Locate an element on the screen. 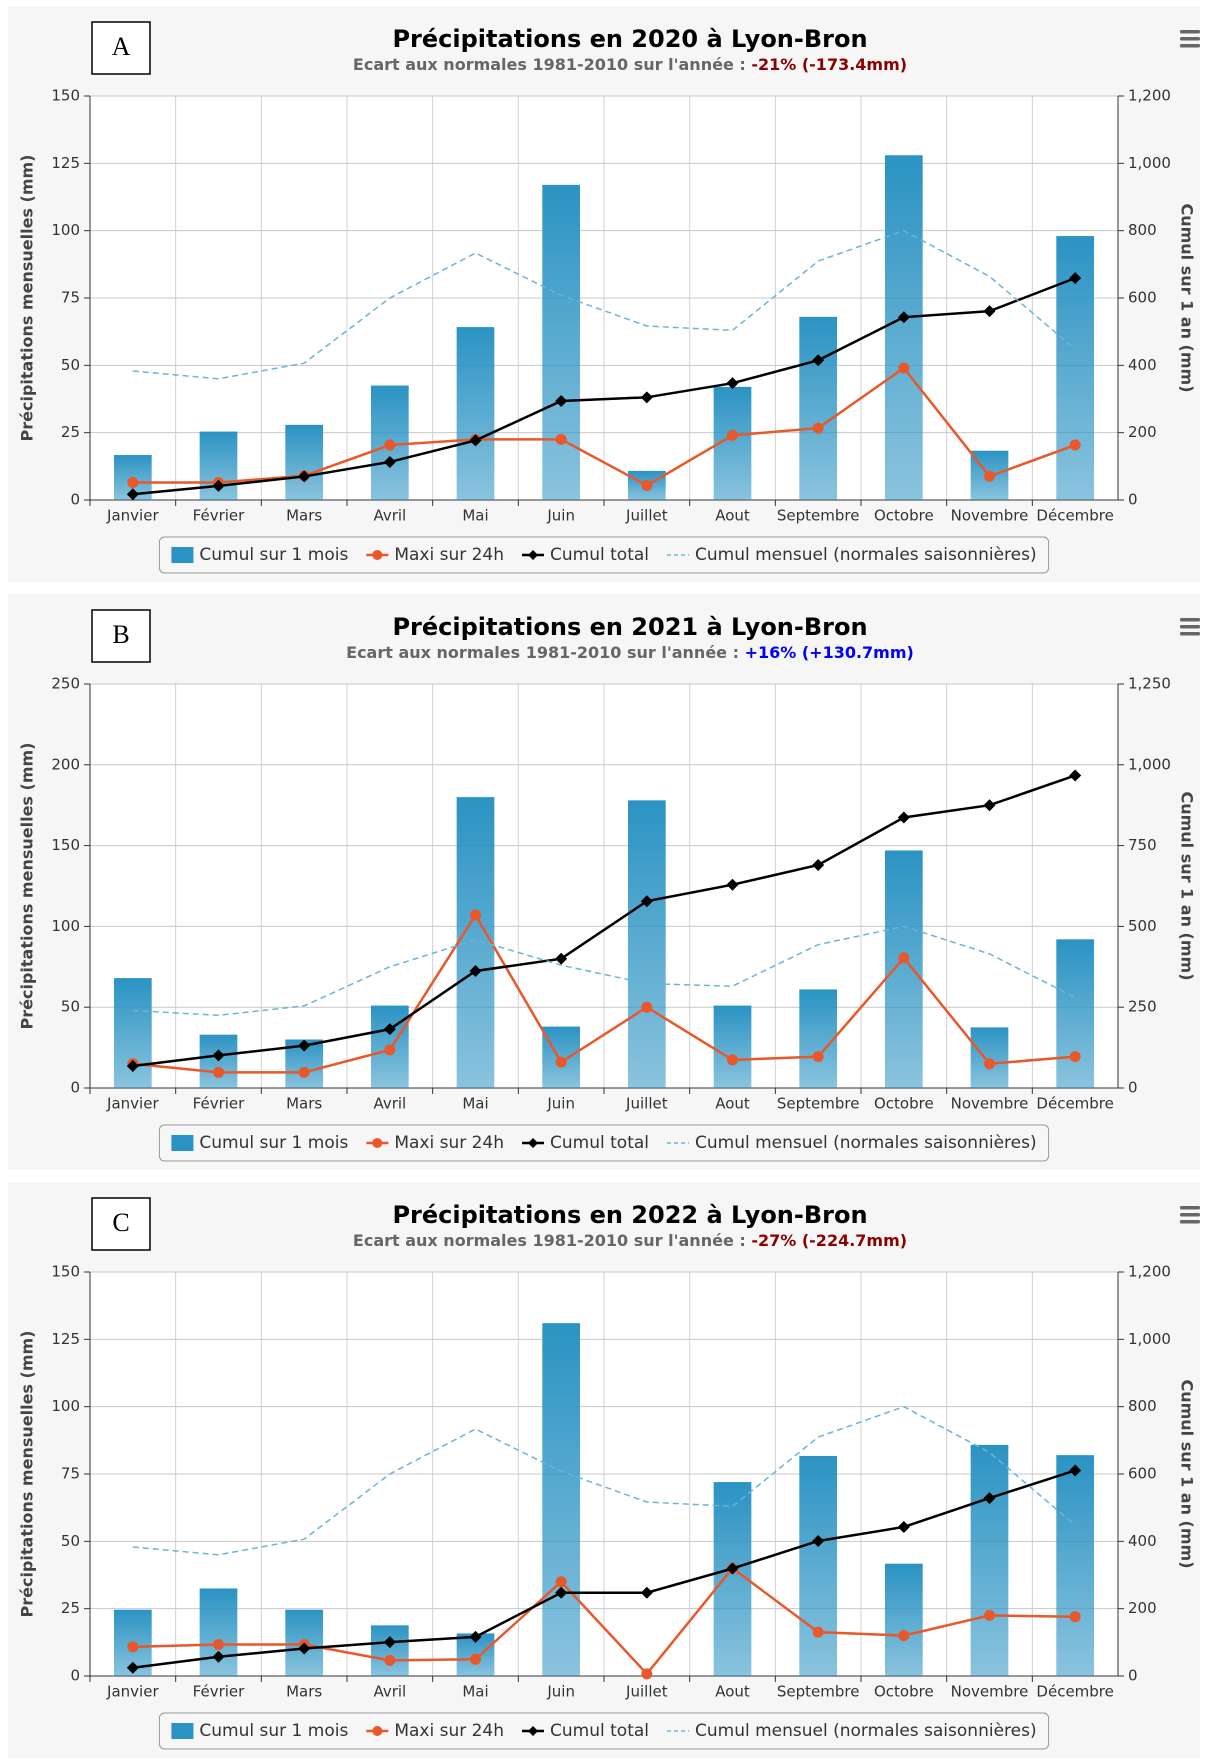 The height and width of the screenshot is (1764, 1208). legend-label: Cumul sur 1 mois is located at coordinates (273, 1731).